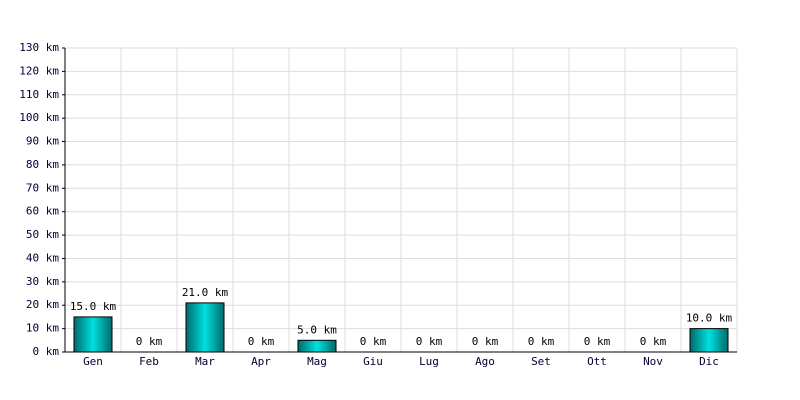  Describe the element at coordinates (39, 117) in the screenshot. I see `y-tick-label: 100 km` at that location.